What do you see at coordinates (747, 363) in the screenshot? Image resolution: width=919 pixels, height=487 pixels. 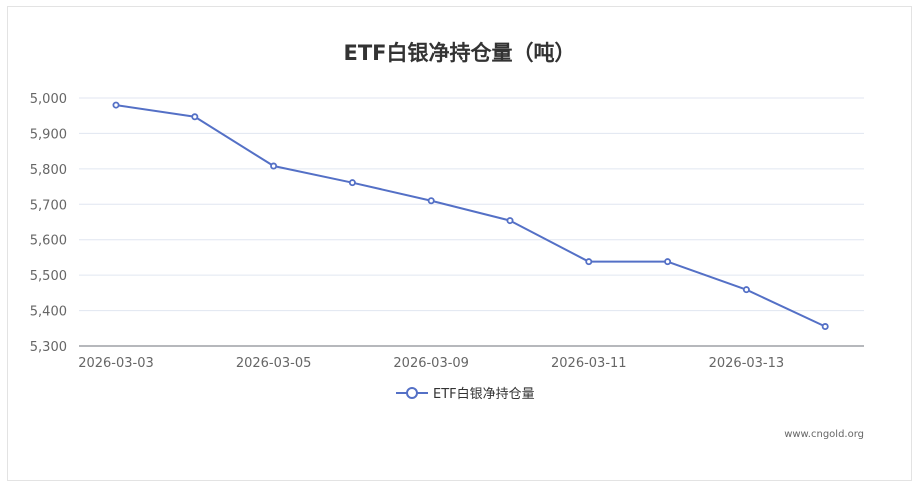 I see `x-tick-label: 2026-03-13` at bounding box center [747, 363].